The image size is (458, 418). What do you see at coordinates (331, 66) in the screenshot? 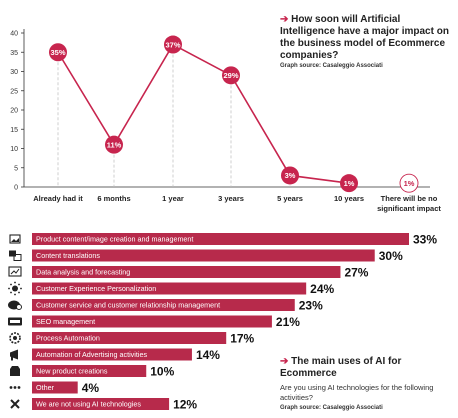
I see `line-chart-source: Graph source: Casaleggio Associati` at bounding box center [331, 66].